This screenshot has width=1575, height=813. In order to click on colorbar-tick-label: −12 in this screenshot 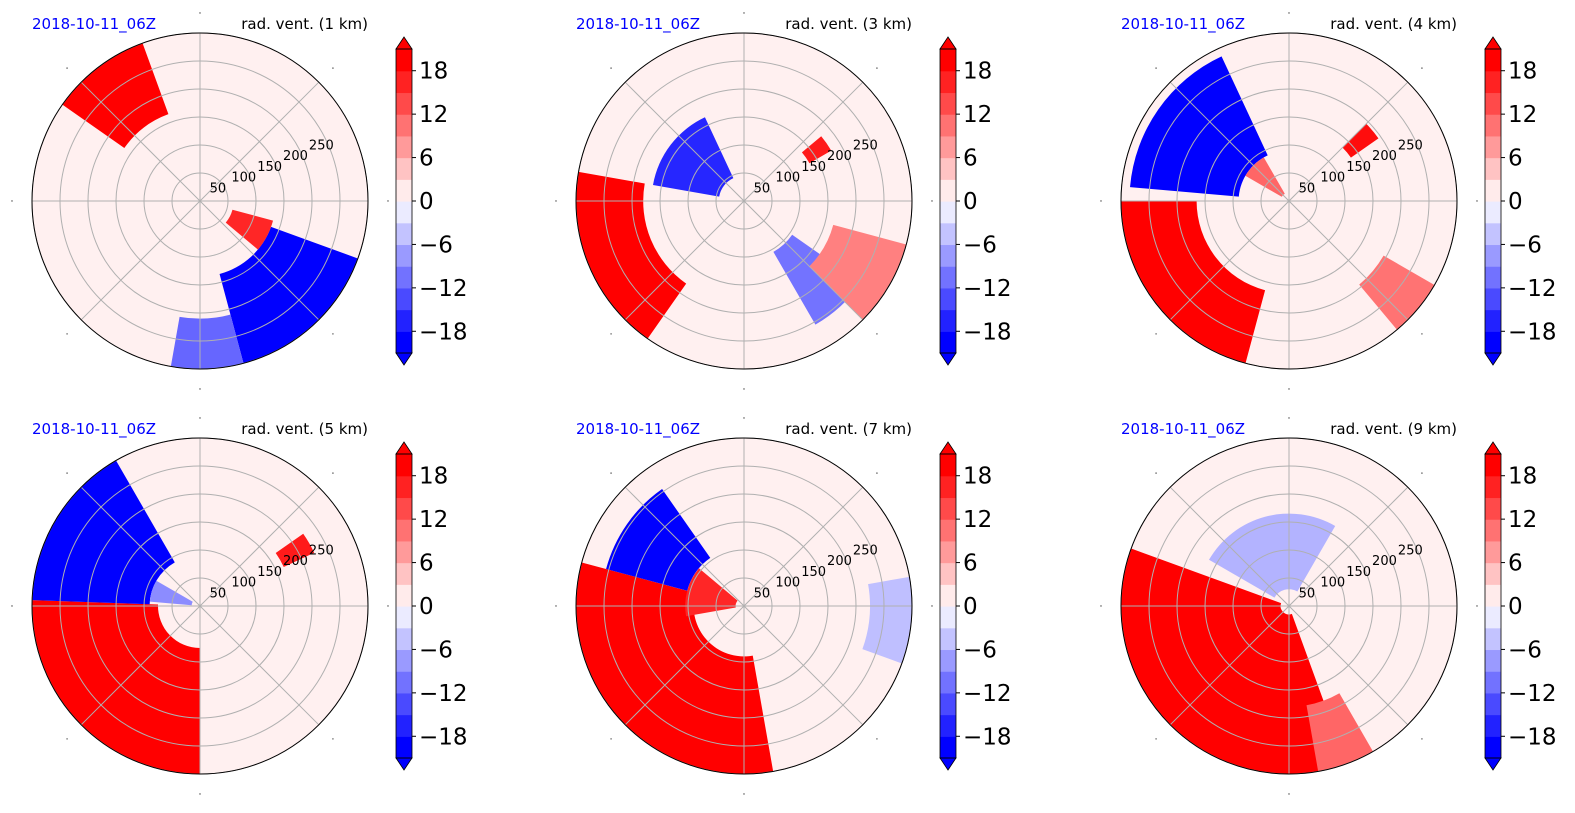, I will do `click(1532, 694)`.